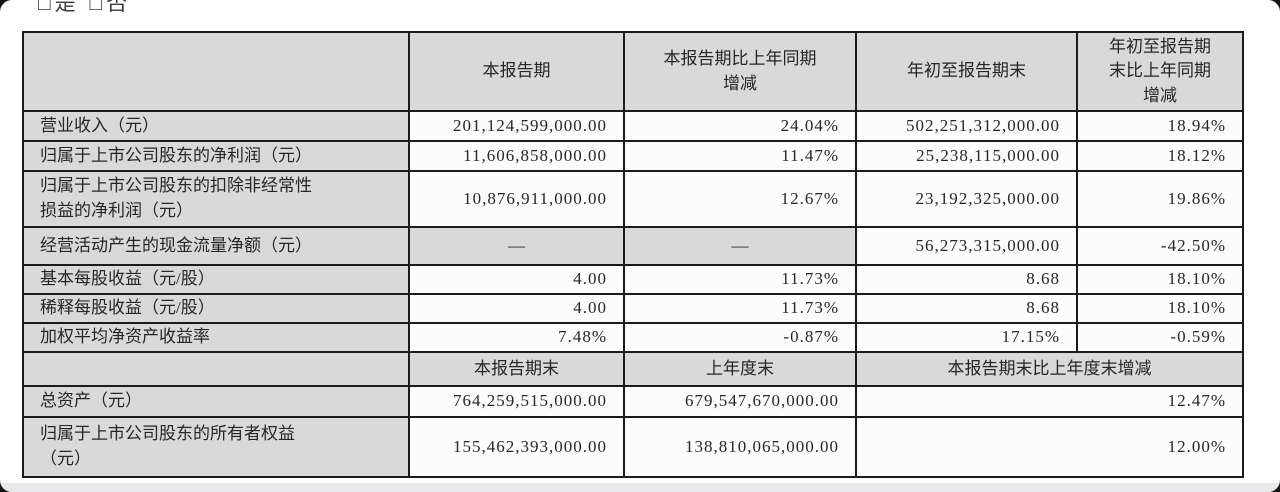 The width and height of the screenshot is (1280, 492). What do you see at coordinates (740, 71) in the screenshot?
I see `header-current-yoy: 本报告期比上年同期 增减` at bounding box center [740, 71].